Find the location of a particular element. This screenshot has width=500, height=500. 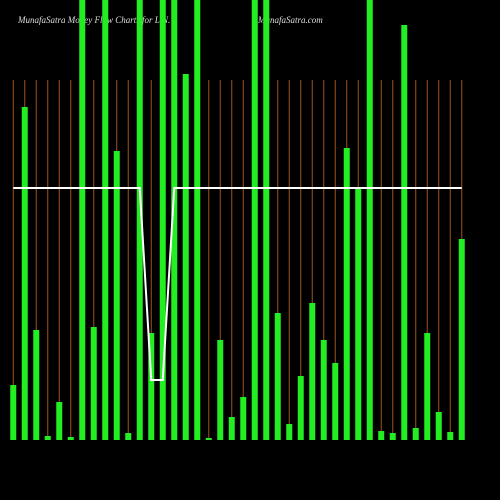

chart-subtitle: MunafaSatra.com is located at coordinates (290, 20).